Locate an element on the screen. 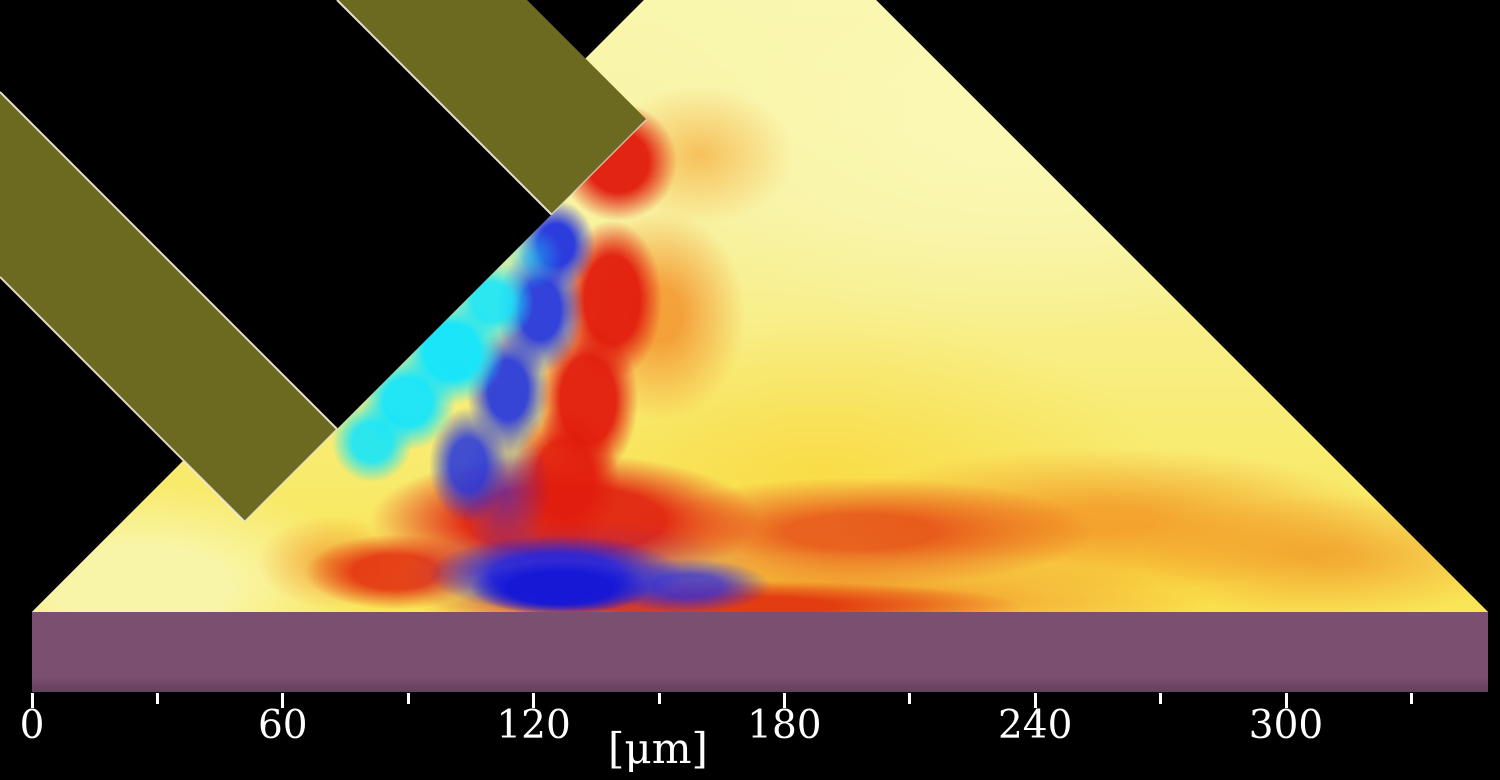 The image size is (1500, 780). substrate-bar is located at coordinates (760, 652).